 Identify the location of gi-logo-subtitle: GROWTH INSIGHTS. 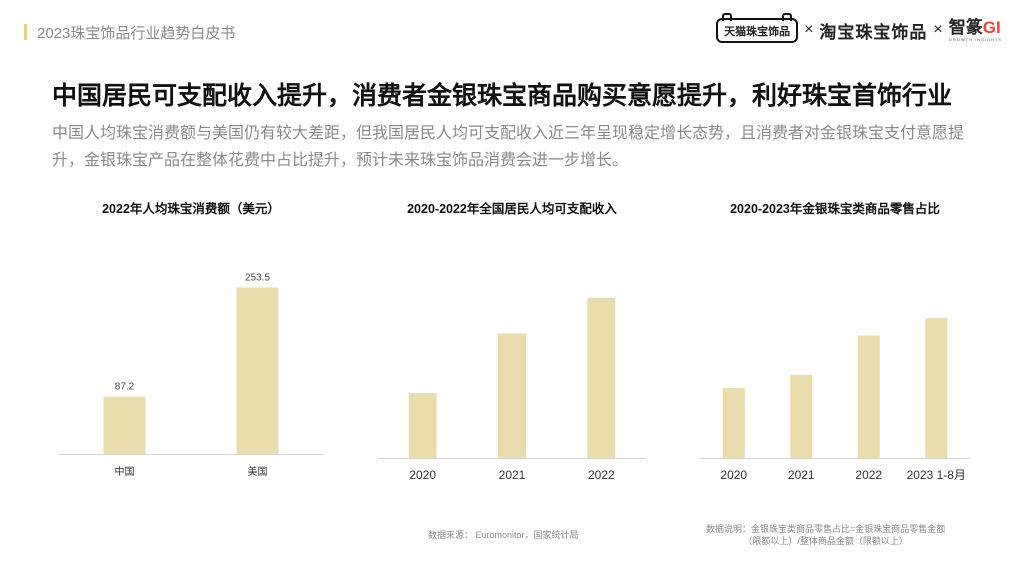
(975, 39).